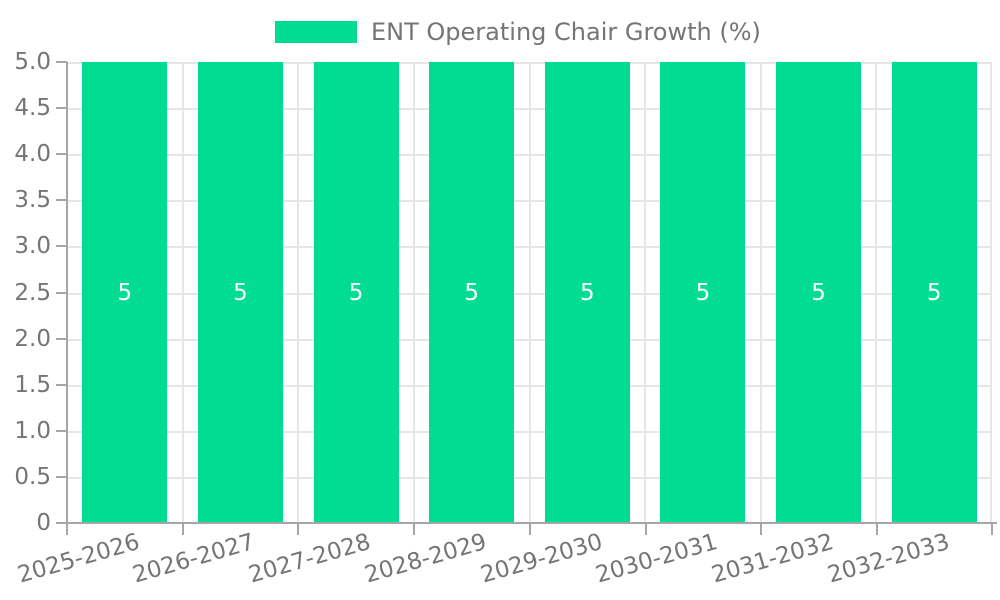 This screenshot has height=600, width=1000. I want to click on x-tick-label: 2026-2027, so click(193, 559).